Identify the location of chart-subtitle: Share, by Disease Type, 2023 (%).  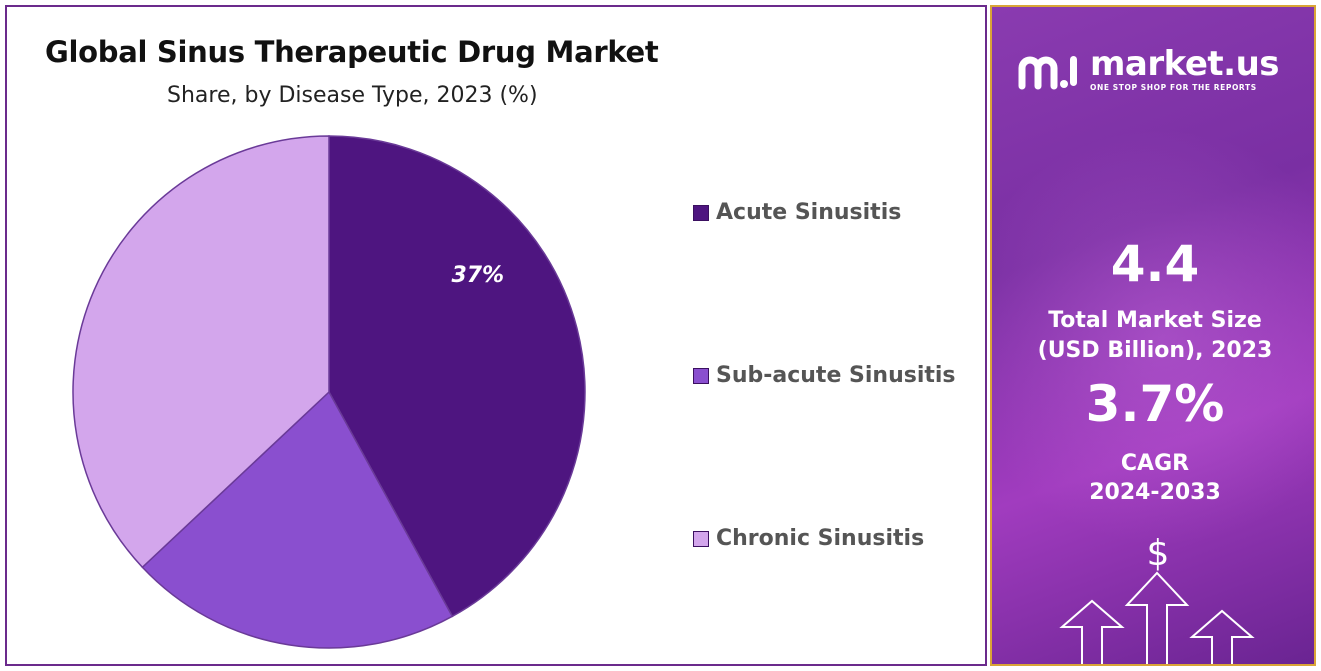
(352, 95).